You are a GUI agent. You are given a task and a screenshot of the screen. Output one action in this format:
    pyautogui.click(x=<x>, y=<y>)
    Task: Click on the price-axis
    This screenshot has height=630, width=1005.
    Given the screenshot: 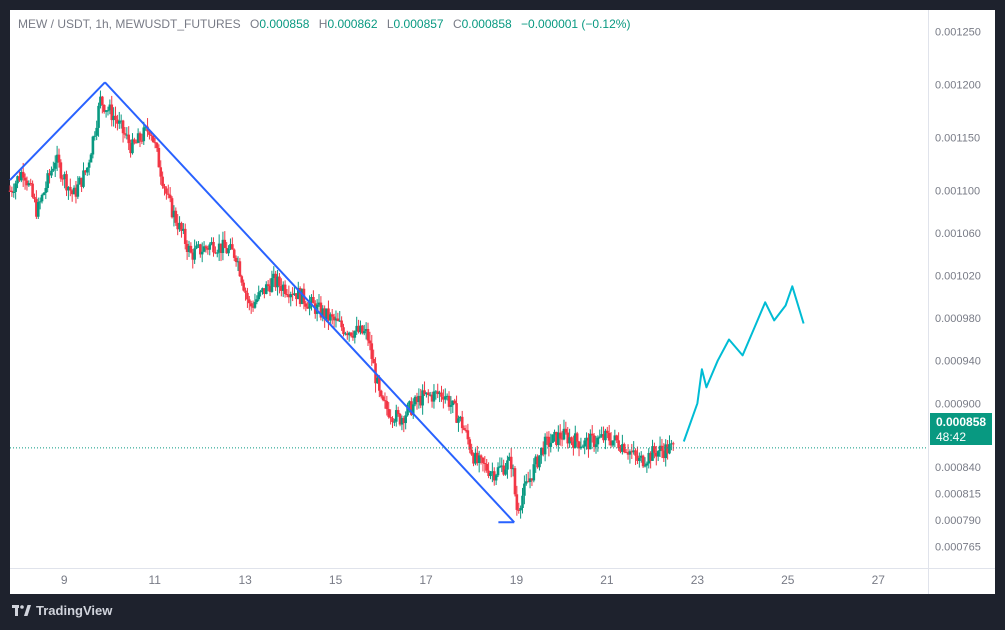 What is the action you would take?
    pyautogui.click(x=961, y=289)
    